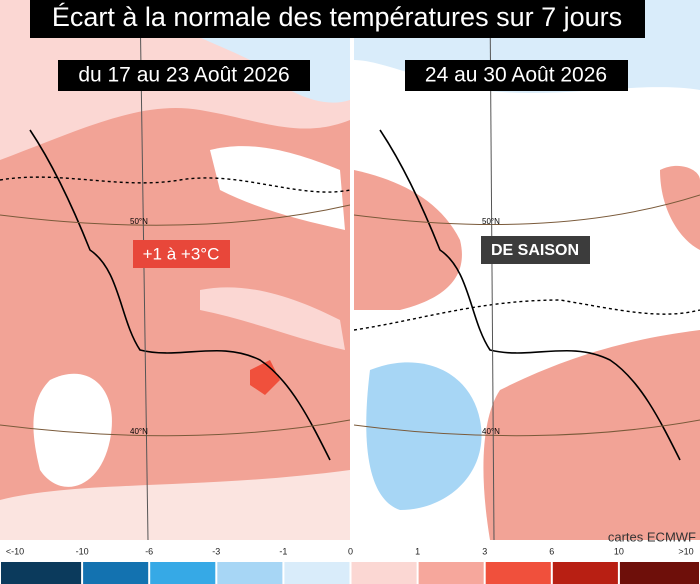 This screenshot has height=584, width=700. I want to click on subtitle: du 17 au 23 Août 2026, so click(183, 75).